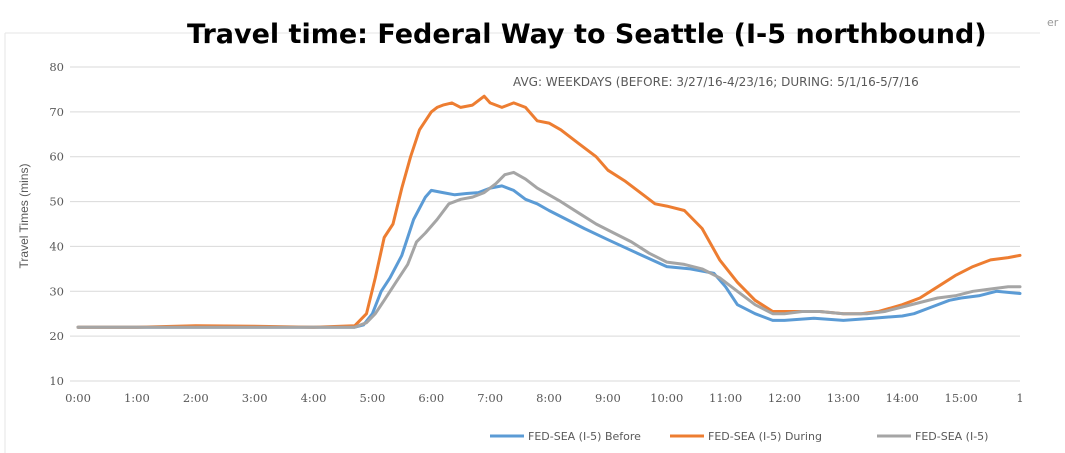 Image resolution: width=1065 pixels, height=453 pixels. What do you see at coordinates (314, 398) in the screenshot?
I see `x-tick-label: 4:00` at bounding box center [314, 398].